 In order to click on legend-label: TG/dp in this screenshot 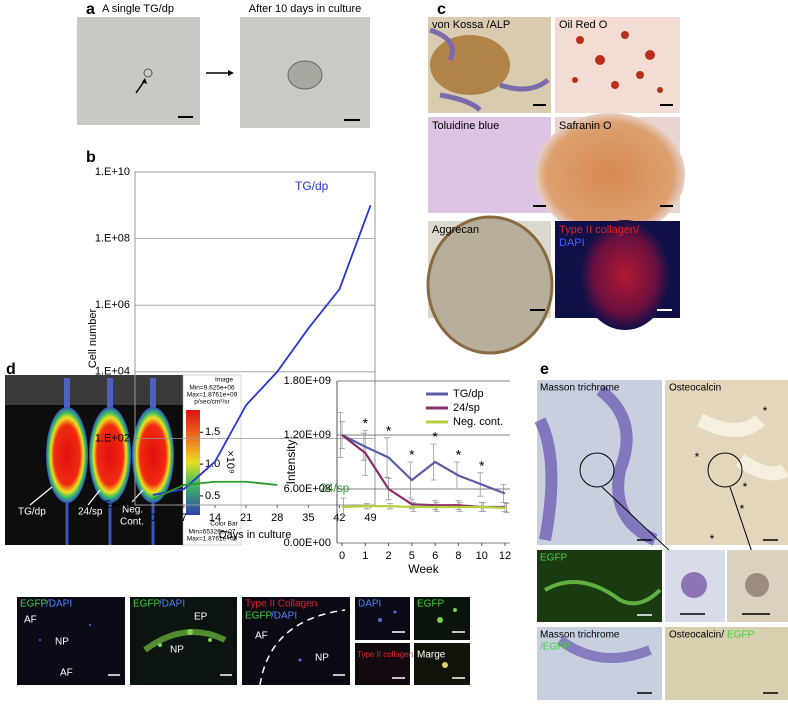, I will do `click(468, 394)`.